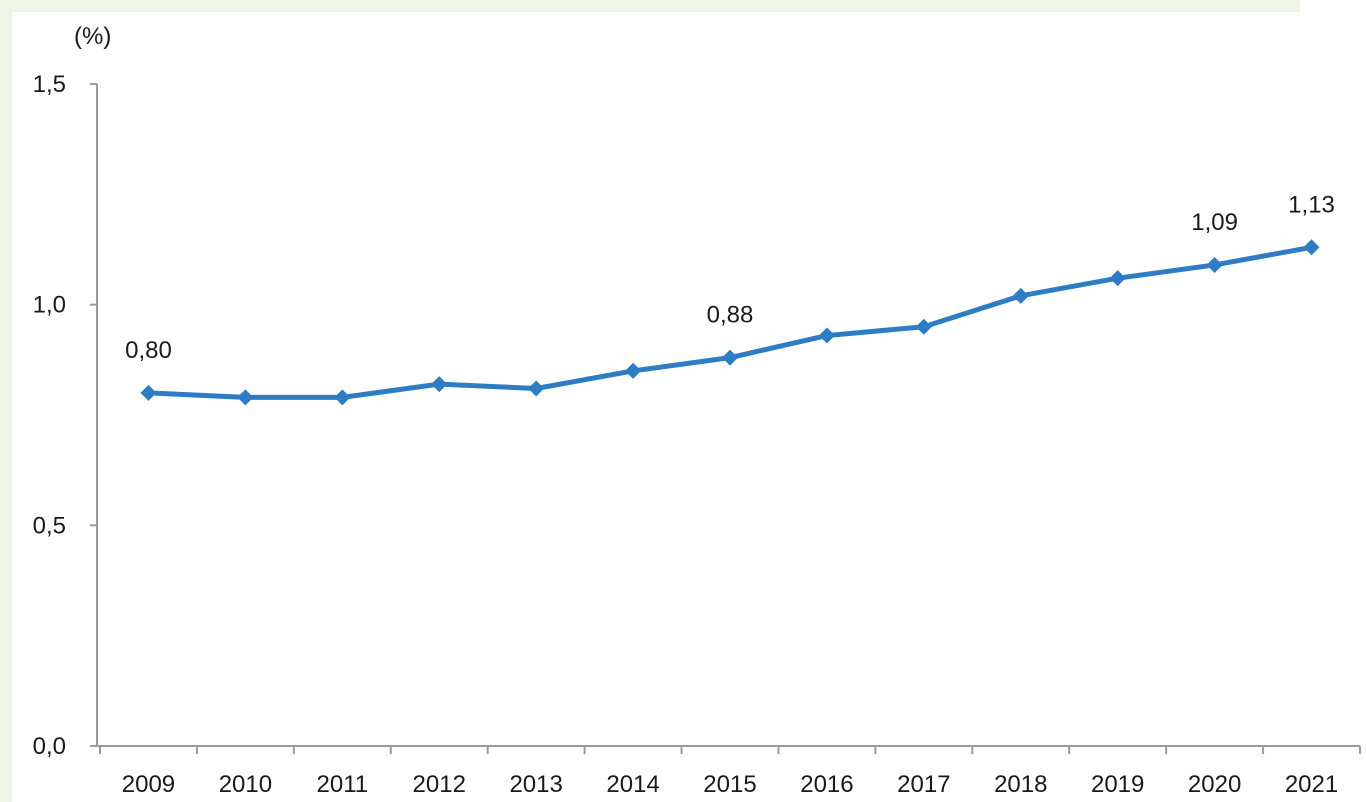 The width and height of the screenshot is (1366, 802). What do you see at coordinates (729, 784) in the screenshot?
I see `x-tick-label: 2015` at bounding box center [729, 784].